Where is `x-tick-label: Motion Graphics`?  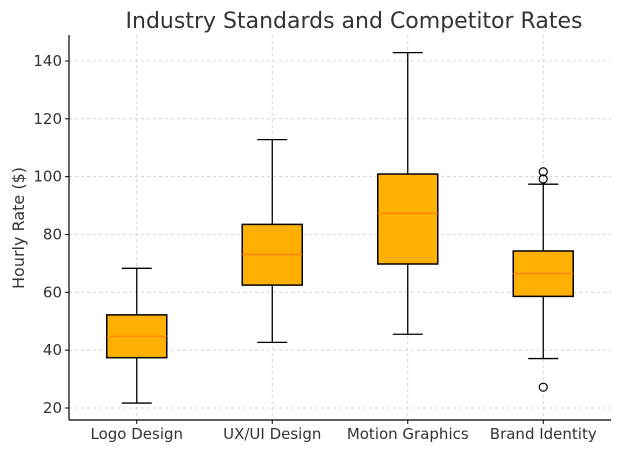
x-tick-label: Motion Graphics is located at coordinates (408, 434).